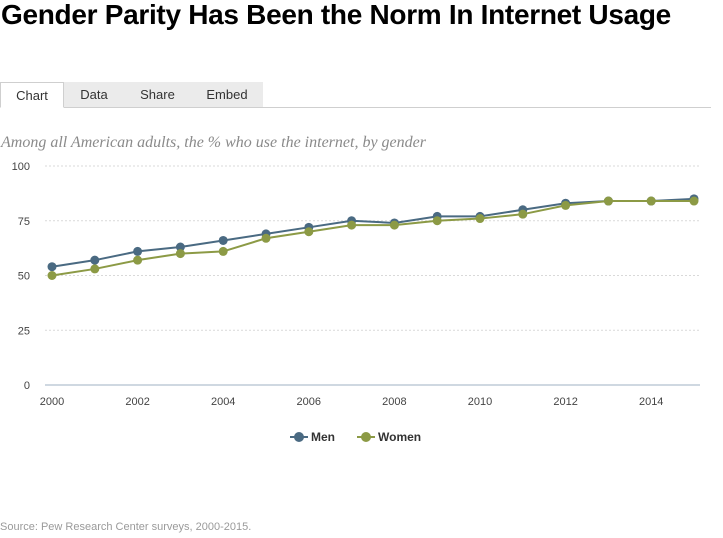  What do you see at coordinates (366, 437) in the screenshot?
I see `legend-marker-women` at bounding box center [366, 437].